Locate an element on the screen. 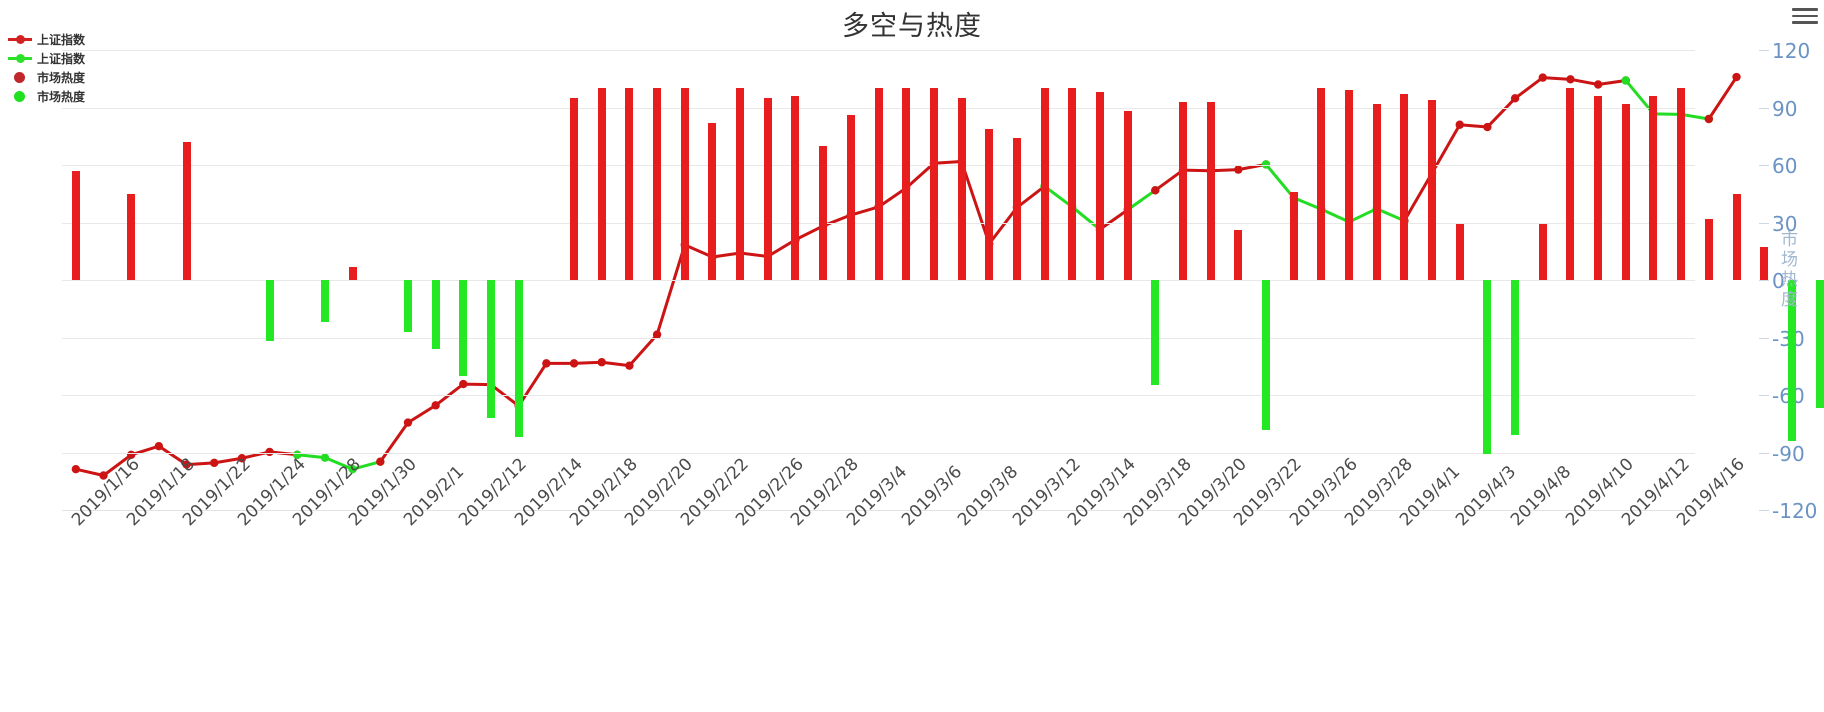 The height and width of the screenshot is (712, 1824). legend-item-2: 市场热度 is located at coordinates (46, 77).